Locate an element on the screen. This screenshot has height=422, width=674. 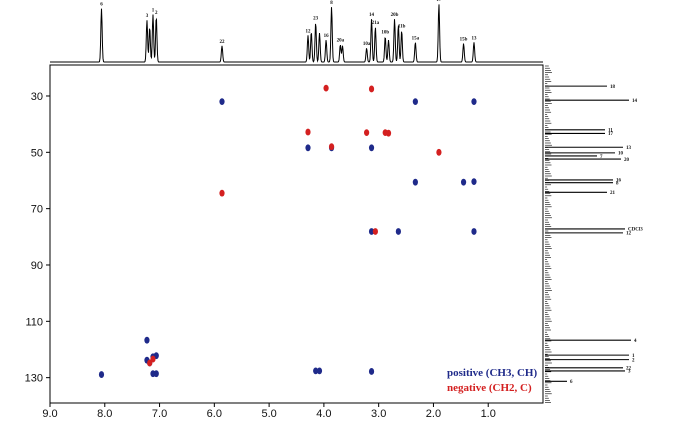
x-tick-label: 2.0 is located at coordinates (433, 414).